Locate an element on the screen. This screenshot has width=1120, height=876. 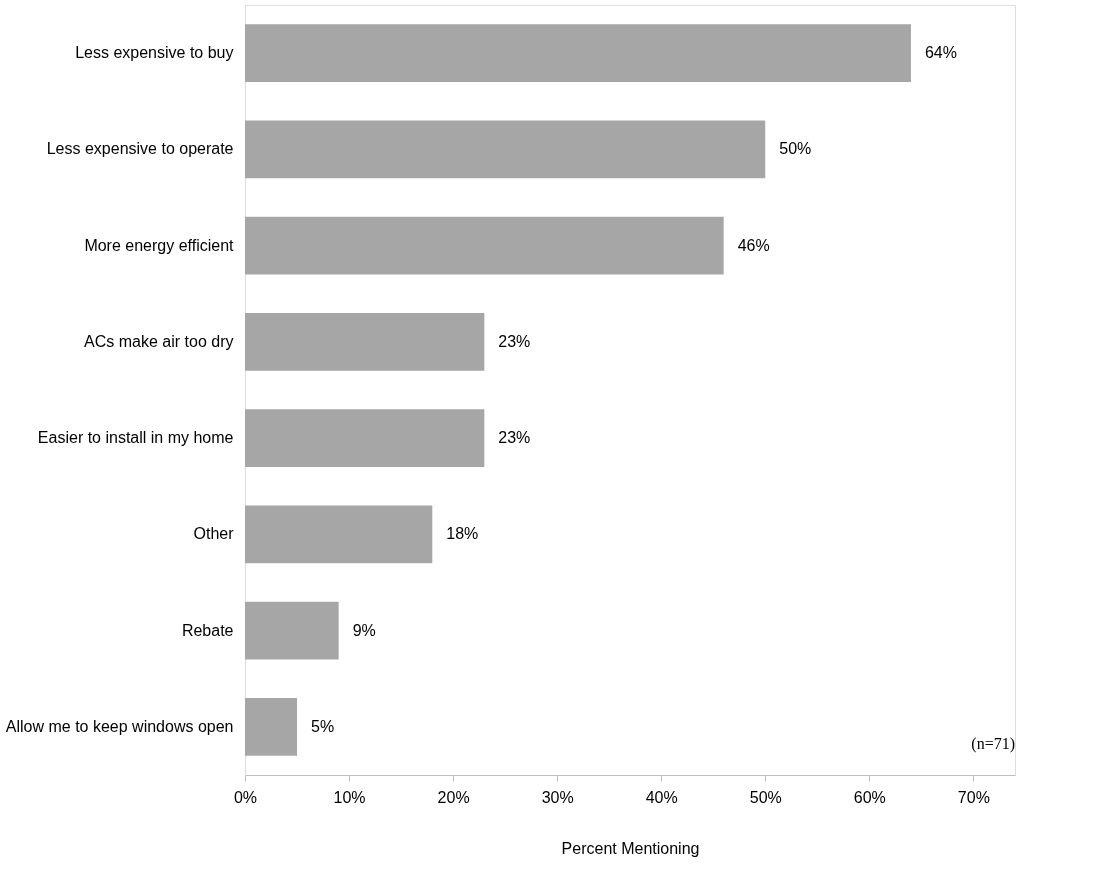
y-tick-label: Less expensive to buy is located at coordinates (154, 53).